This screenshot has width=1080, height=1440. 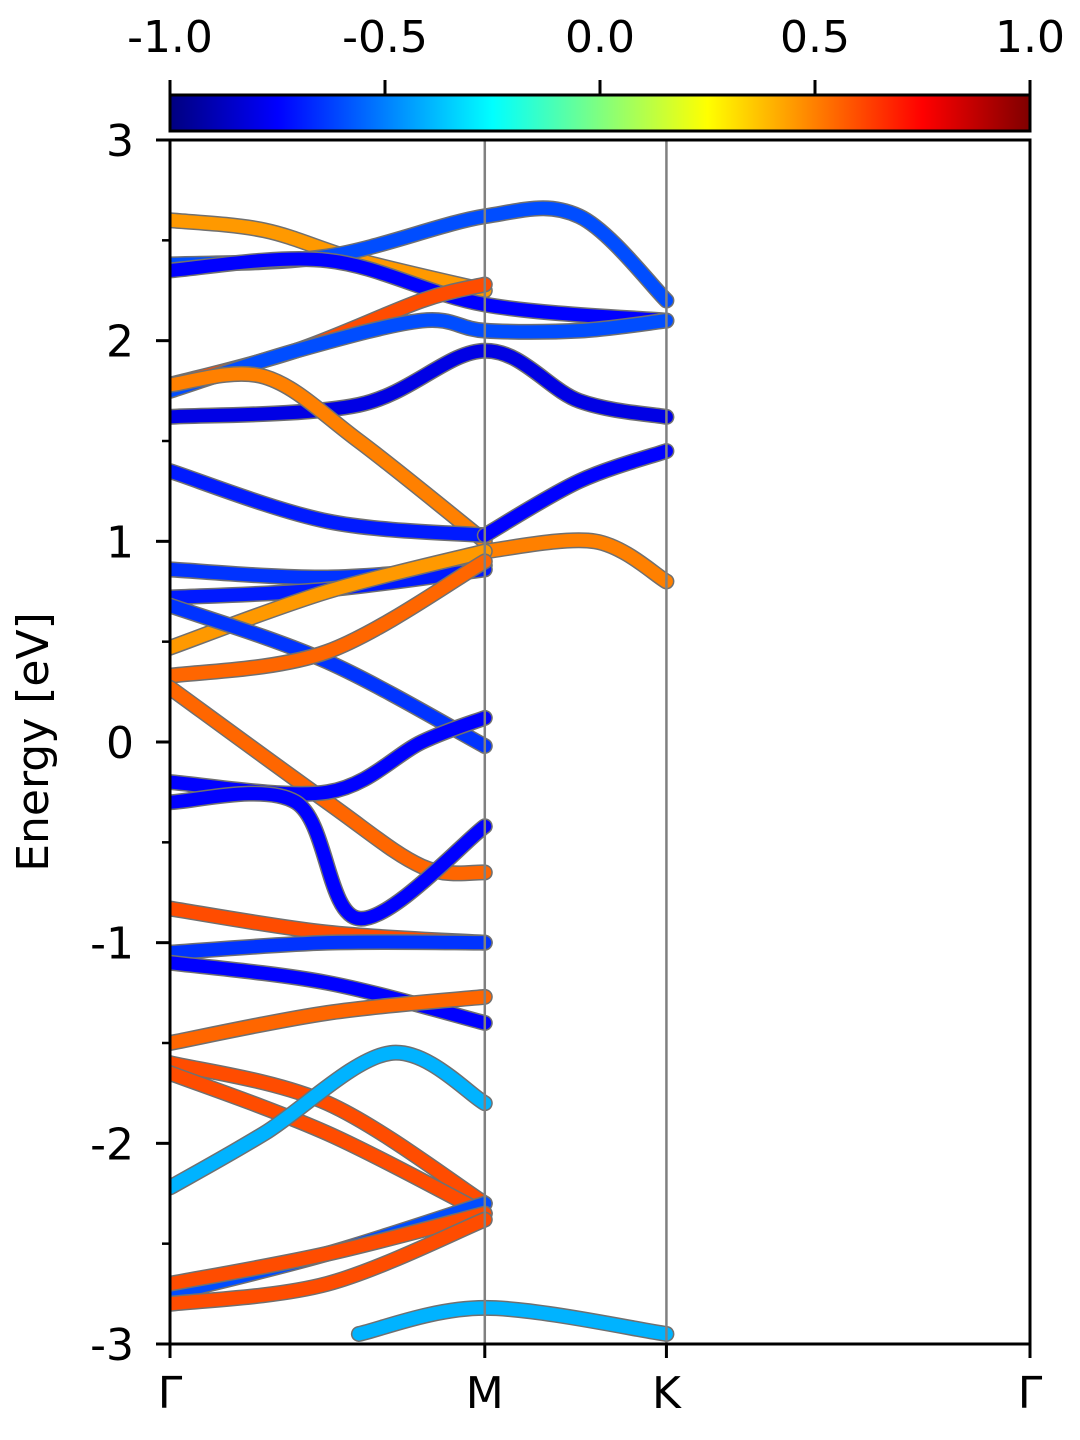 I want to click on y-tick-label: -2, so click(x=112, y=1144).